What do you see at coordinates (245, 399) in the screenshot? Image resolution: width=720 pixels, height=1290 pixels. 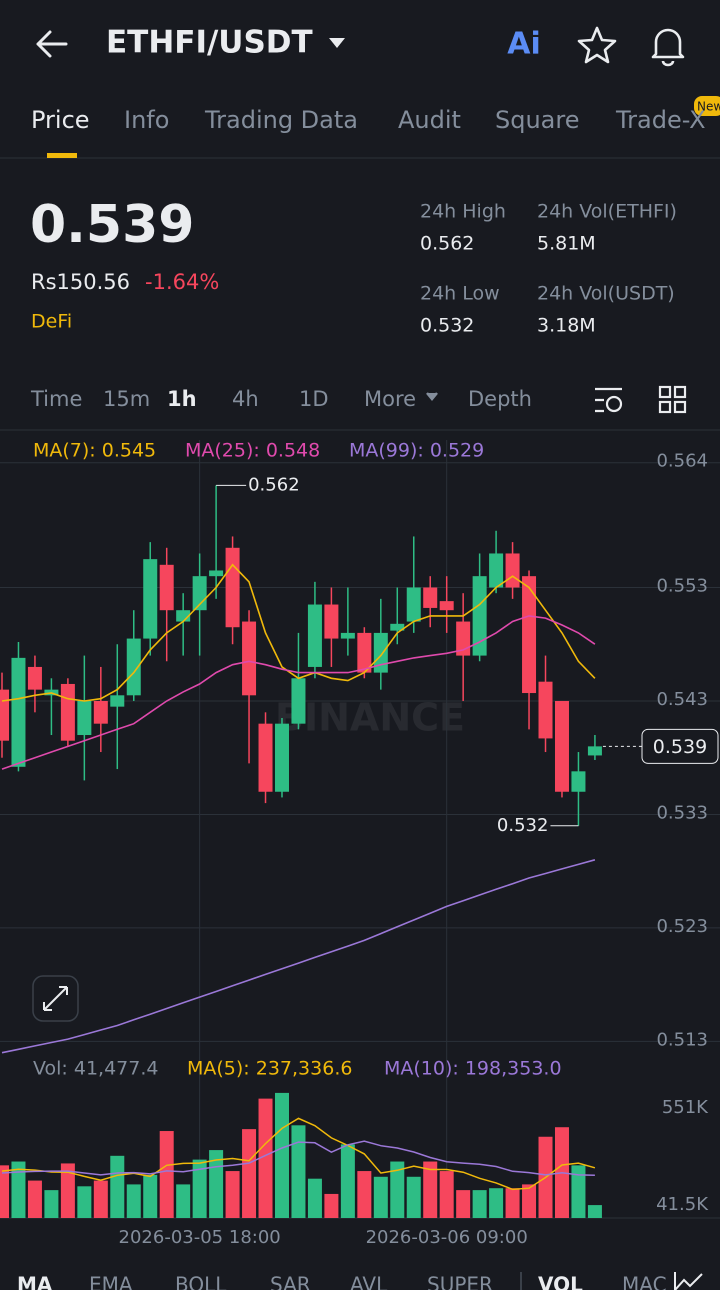 I see `interval-tab: 4h` at bounding box center [245, 399].